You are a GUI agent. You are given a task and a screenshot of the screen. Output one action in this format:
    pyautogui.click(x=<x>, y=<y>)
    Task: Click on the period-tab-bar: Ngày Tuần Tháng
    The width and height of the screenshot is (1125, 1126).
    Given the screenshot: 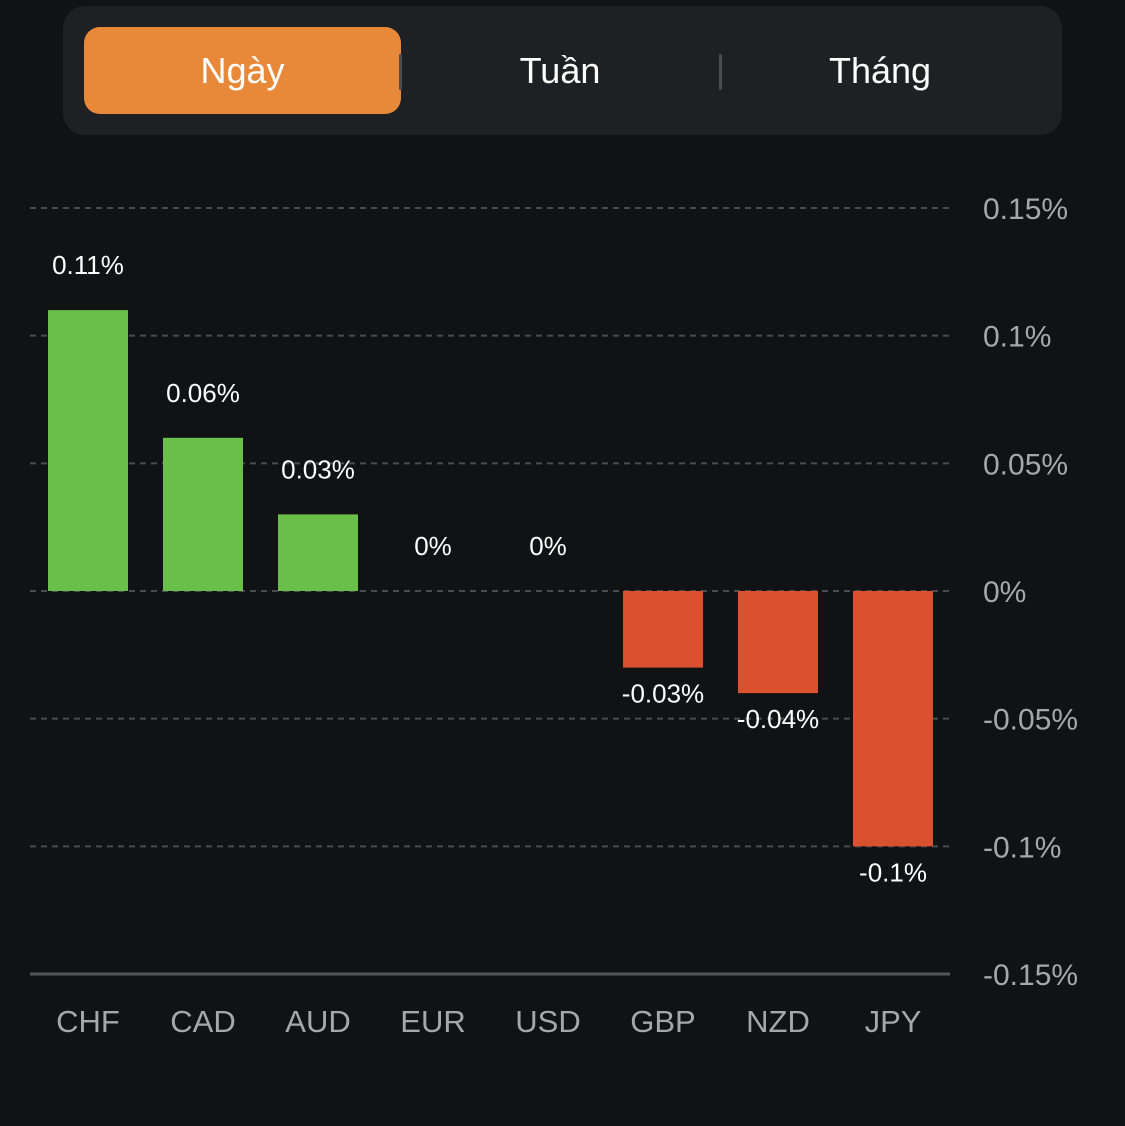 What is the action you would take?
    pyautogui.click(x=562, y=70)
    